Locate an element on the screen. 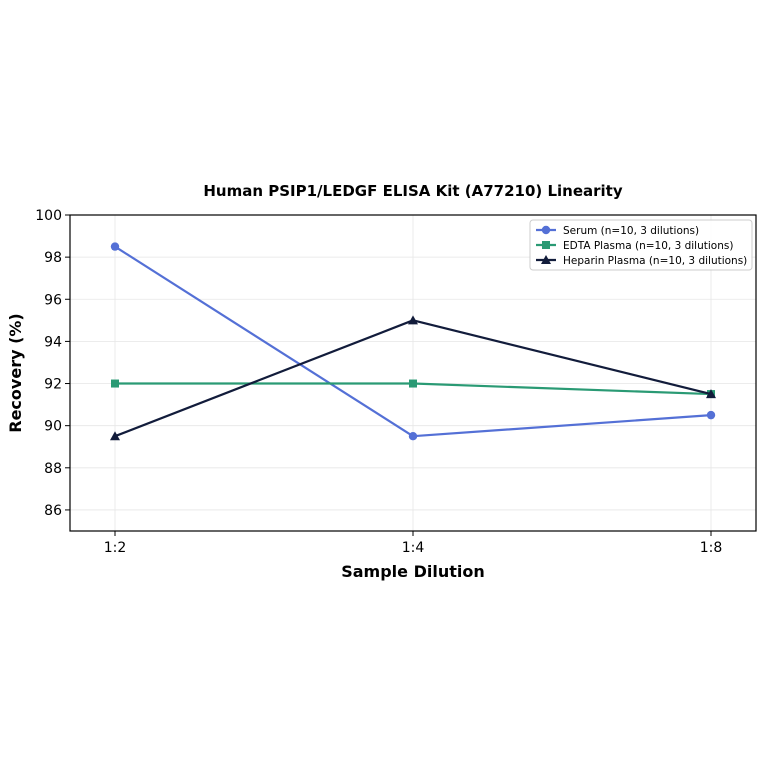 This screenshot has width=764, height=769. legend-box is located at coordinates (641, 245).